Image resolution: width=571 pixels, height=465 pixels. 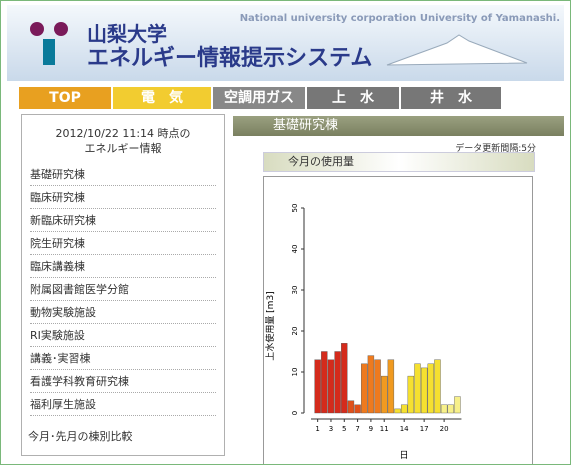 I want to click on x-tick-label: 17, so click(x=424, y=429).